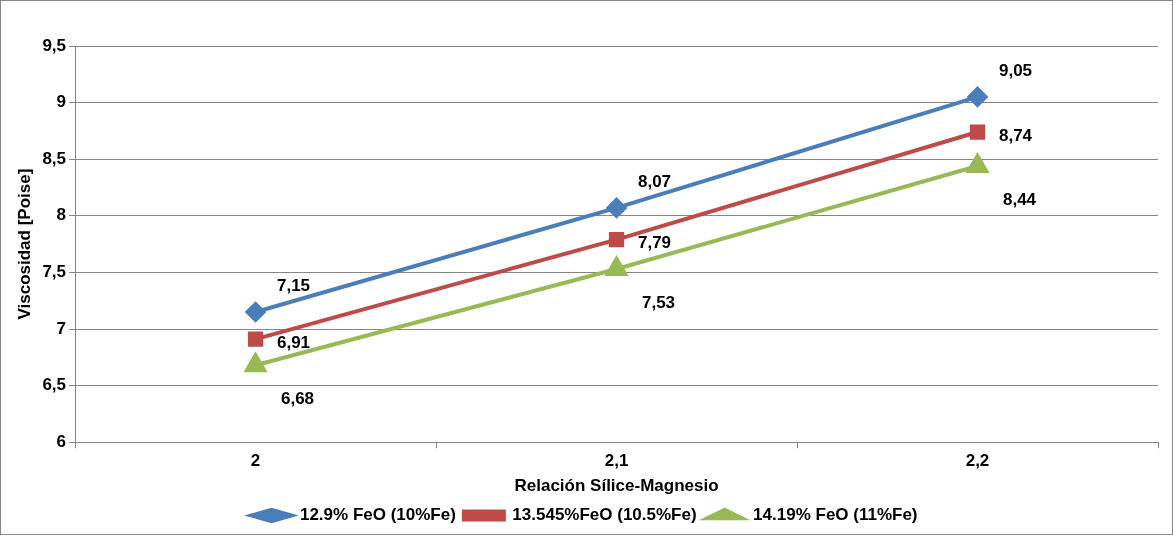 Image resolution: width=1173 pixels, height=535 pixels. What do you see at coordinates (24, 244) in the screenshot?
I see `y-axis-title: Viscosidad [Poise]` at bounding box center [24, 244].